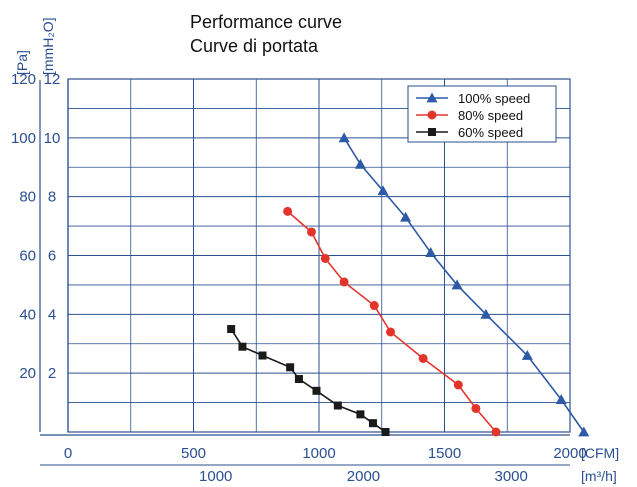 This screenshot has width=637, height=487. Describe the element at coordinates (490, 132) in the screenshot. I see `legend-entry: 60% speed` at that location.